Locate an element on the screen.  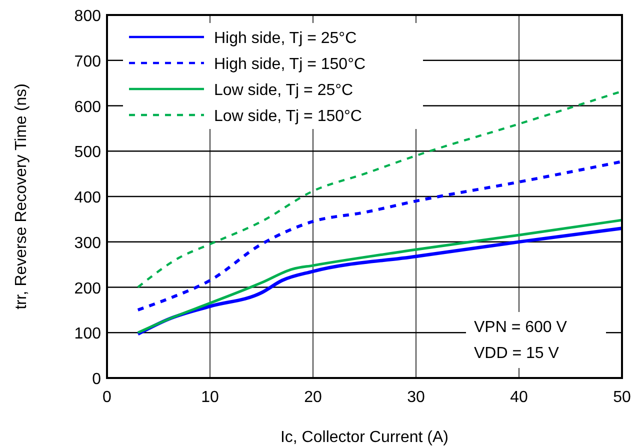
x-tick-label: 30 is located at coordinates (416, 397).